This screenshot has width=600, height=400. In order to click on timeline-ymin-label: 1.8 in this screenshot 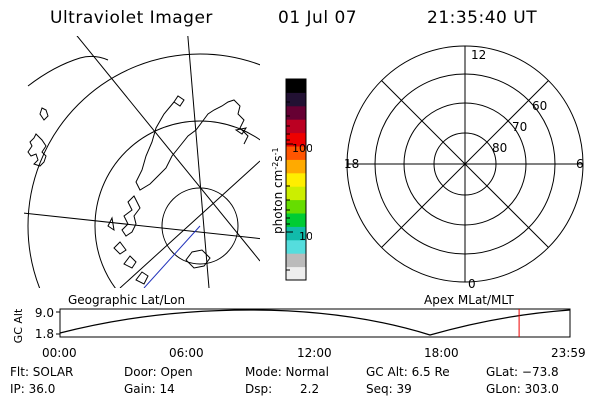, I will do `click(44, 334)`.